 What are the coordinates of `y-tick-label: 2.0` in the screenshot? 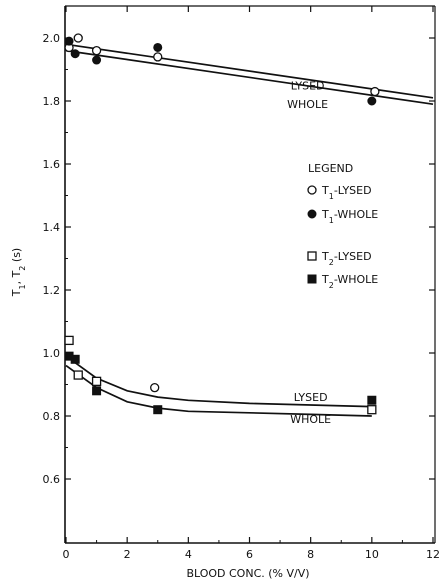 It's located at (52, 38).